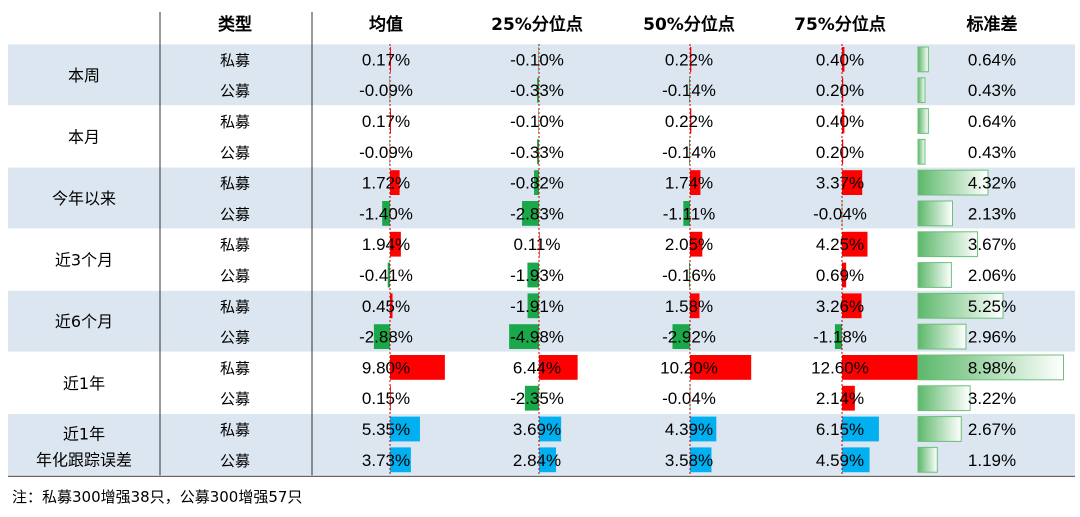 The image size is (1080, 517). Describe the element at coordinates (537, 213) in the screenshot. I see `value-label: -2.83%` at that location.